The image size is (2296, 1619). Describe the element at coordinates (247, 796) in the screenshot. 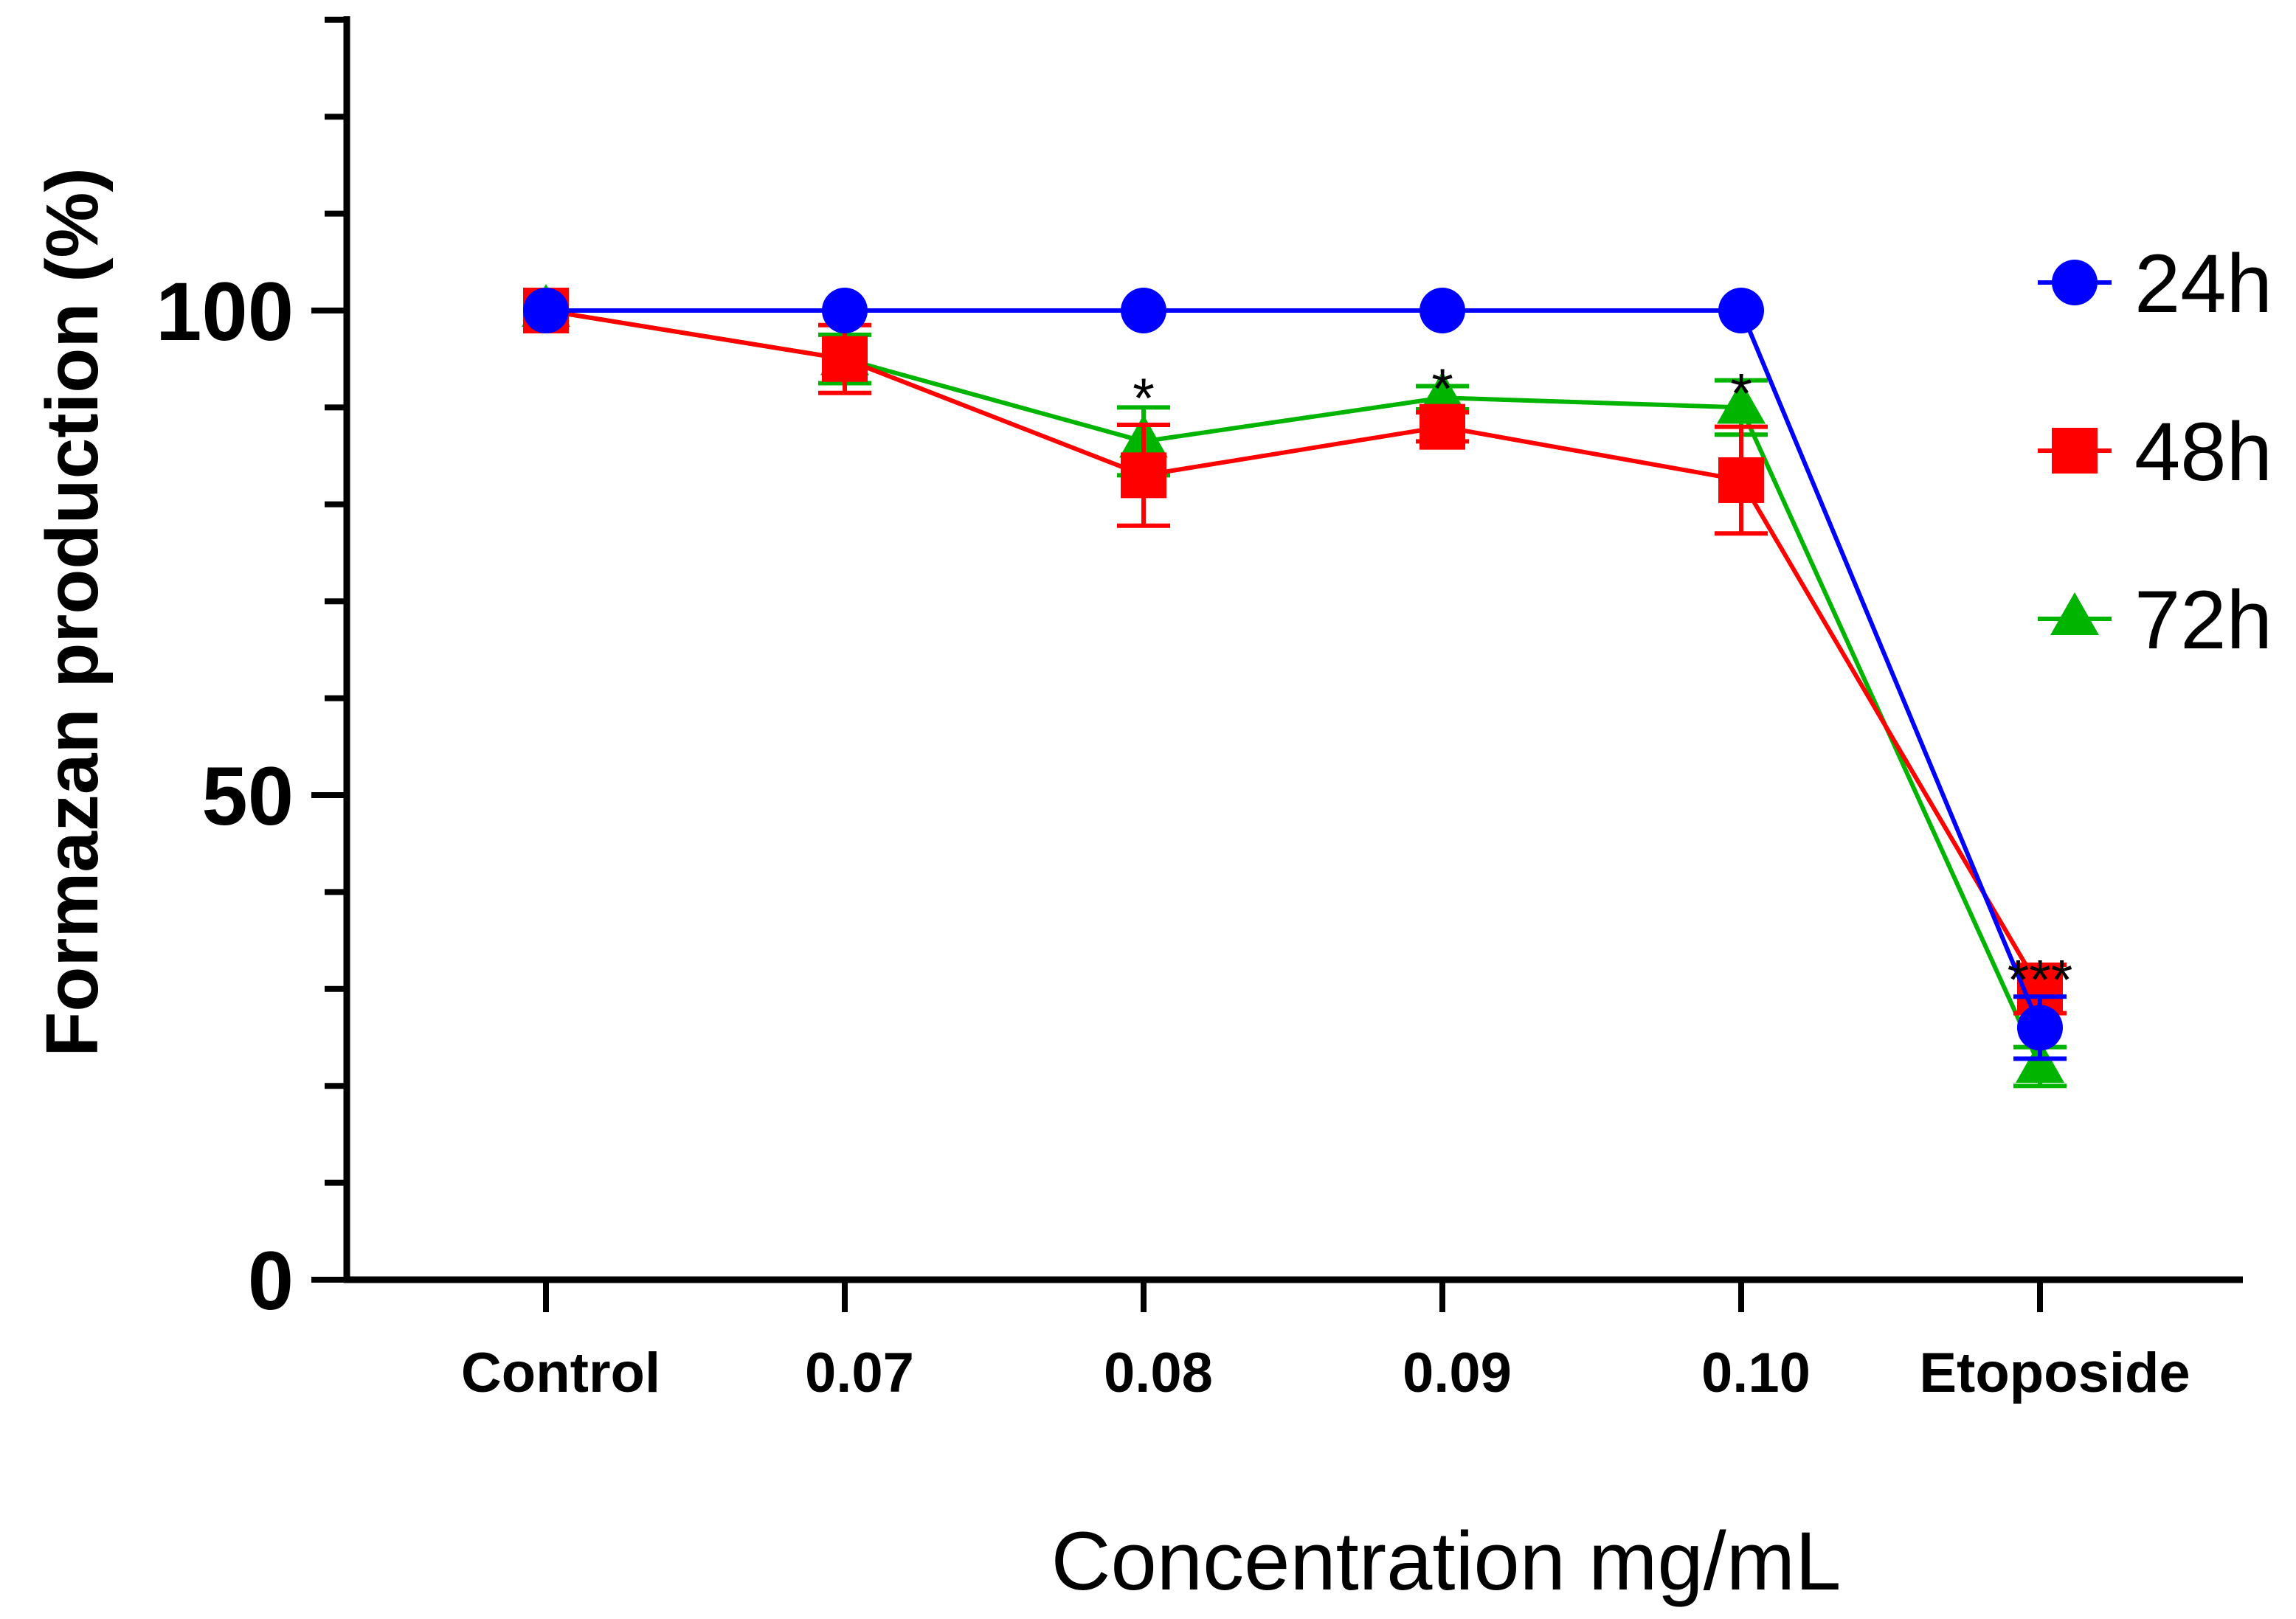

I see `y-tick-label: 50` at that location.